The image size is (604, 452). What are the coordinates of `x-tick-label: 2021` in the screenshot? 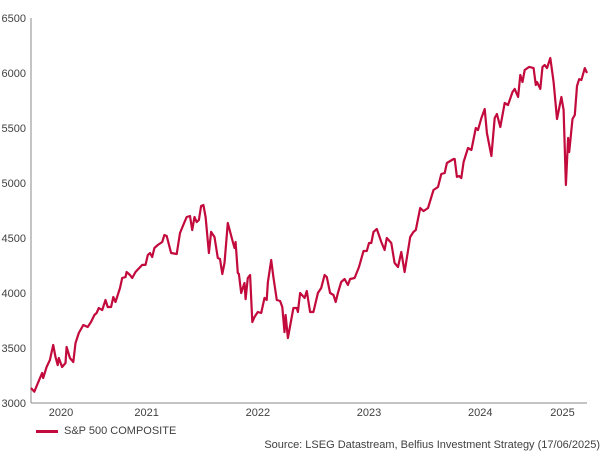 It's located at (146, 413).